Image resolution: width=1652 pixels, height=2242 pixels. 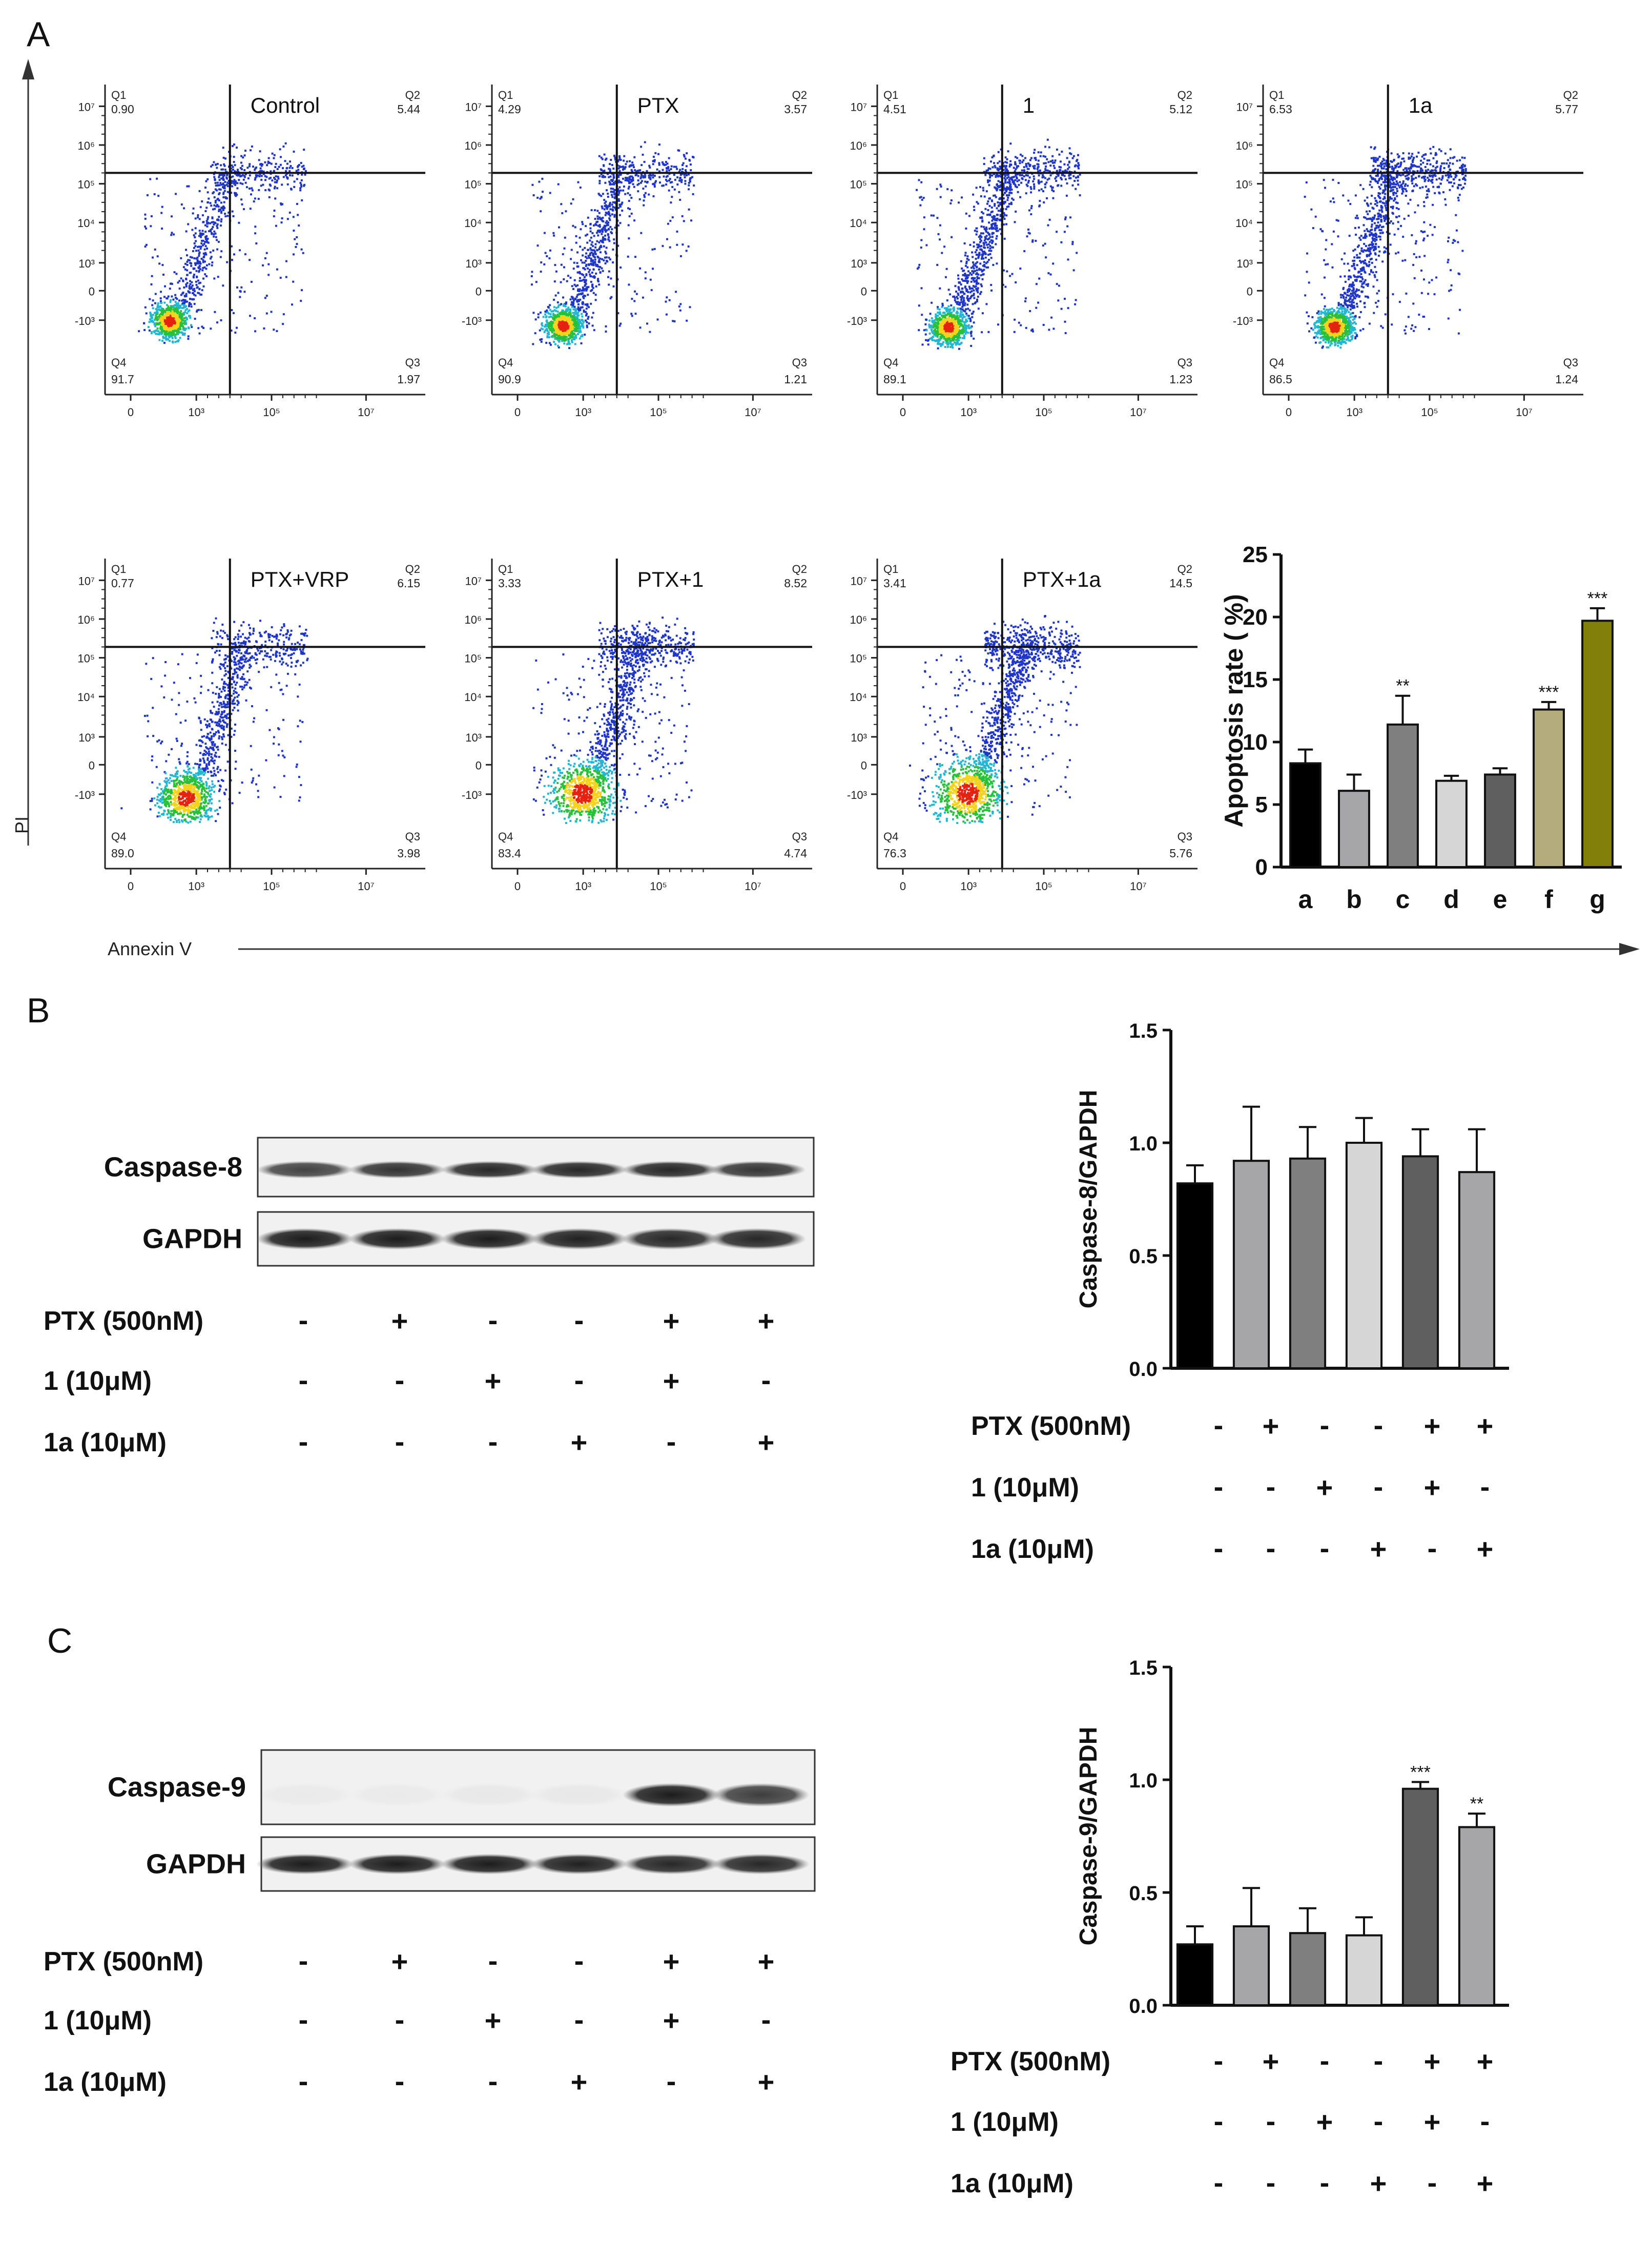 What do you see at coordinates (509, 379) in the screenshot?
I see `q4-value: 90.9` at bounding box center [509, 379].